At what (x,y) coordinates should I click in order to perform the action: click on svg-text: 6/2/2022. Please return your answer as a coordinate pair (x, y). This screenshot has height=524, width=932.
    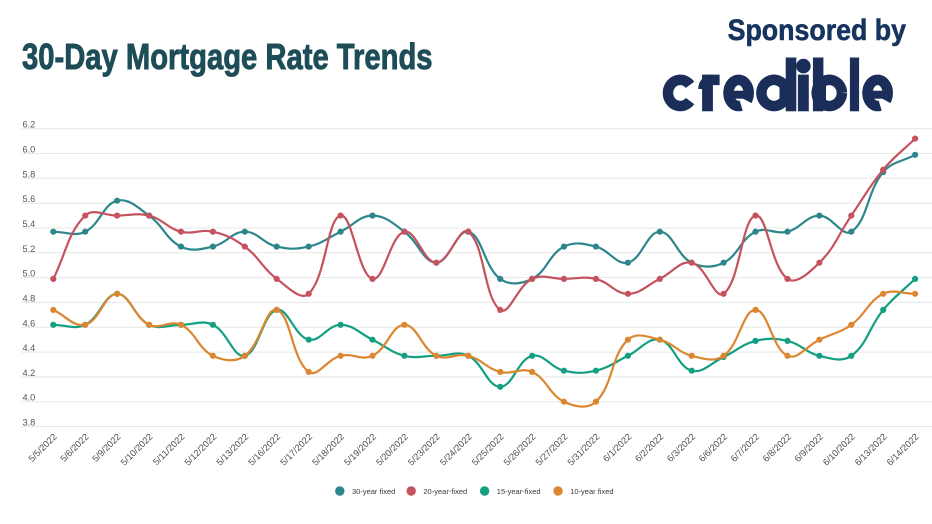
    Looking at the image, I should click on (649, 448).